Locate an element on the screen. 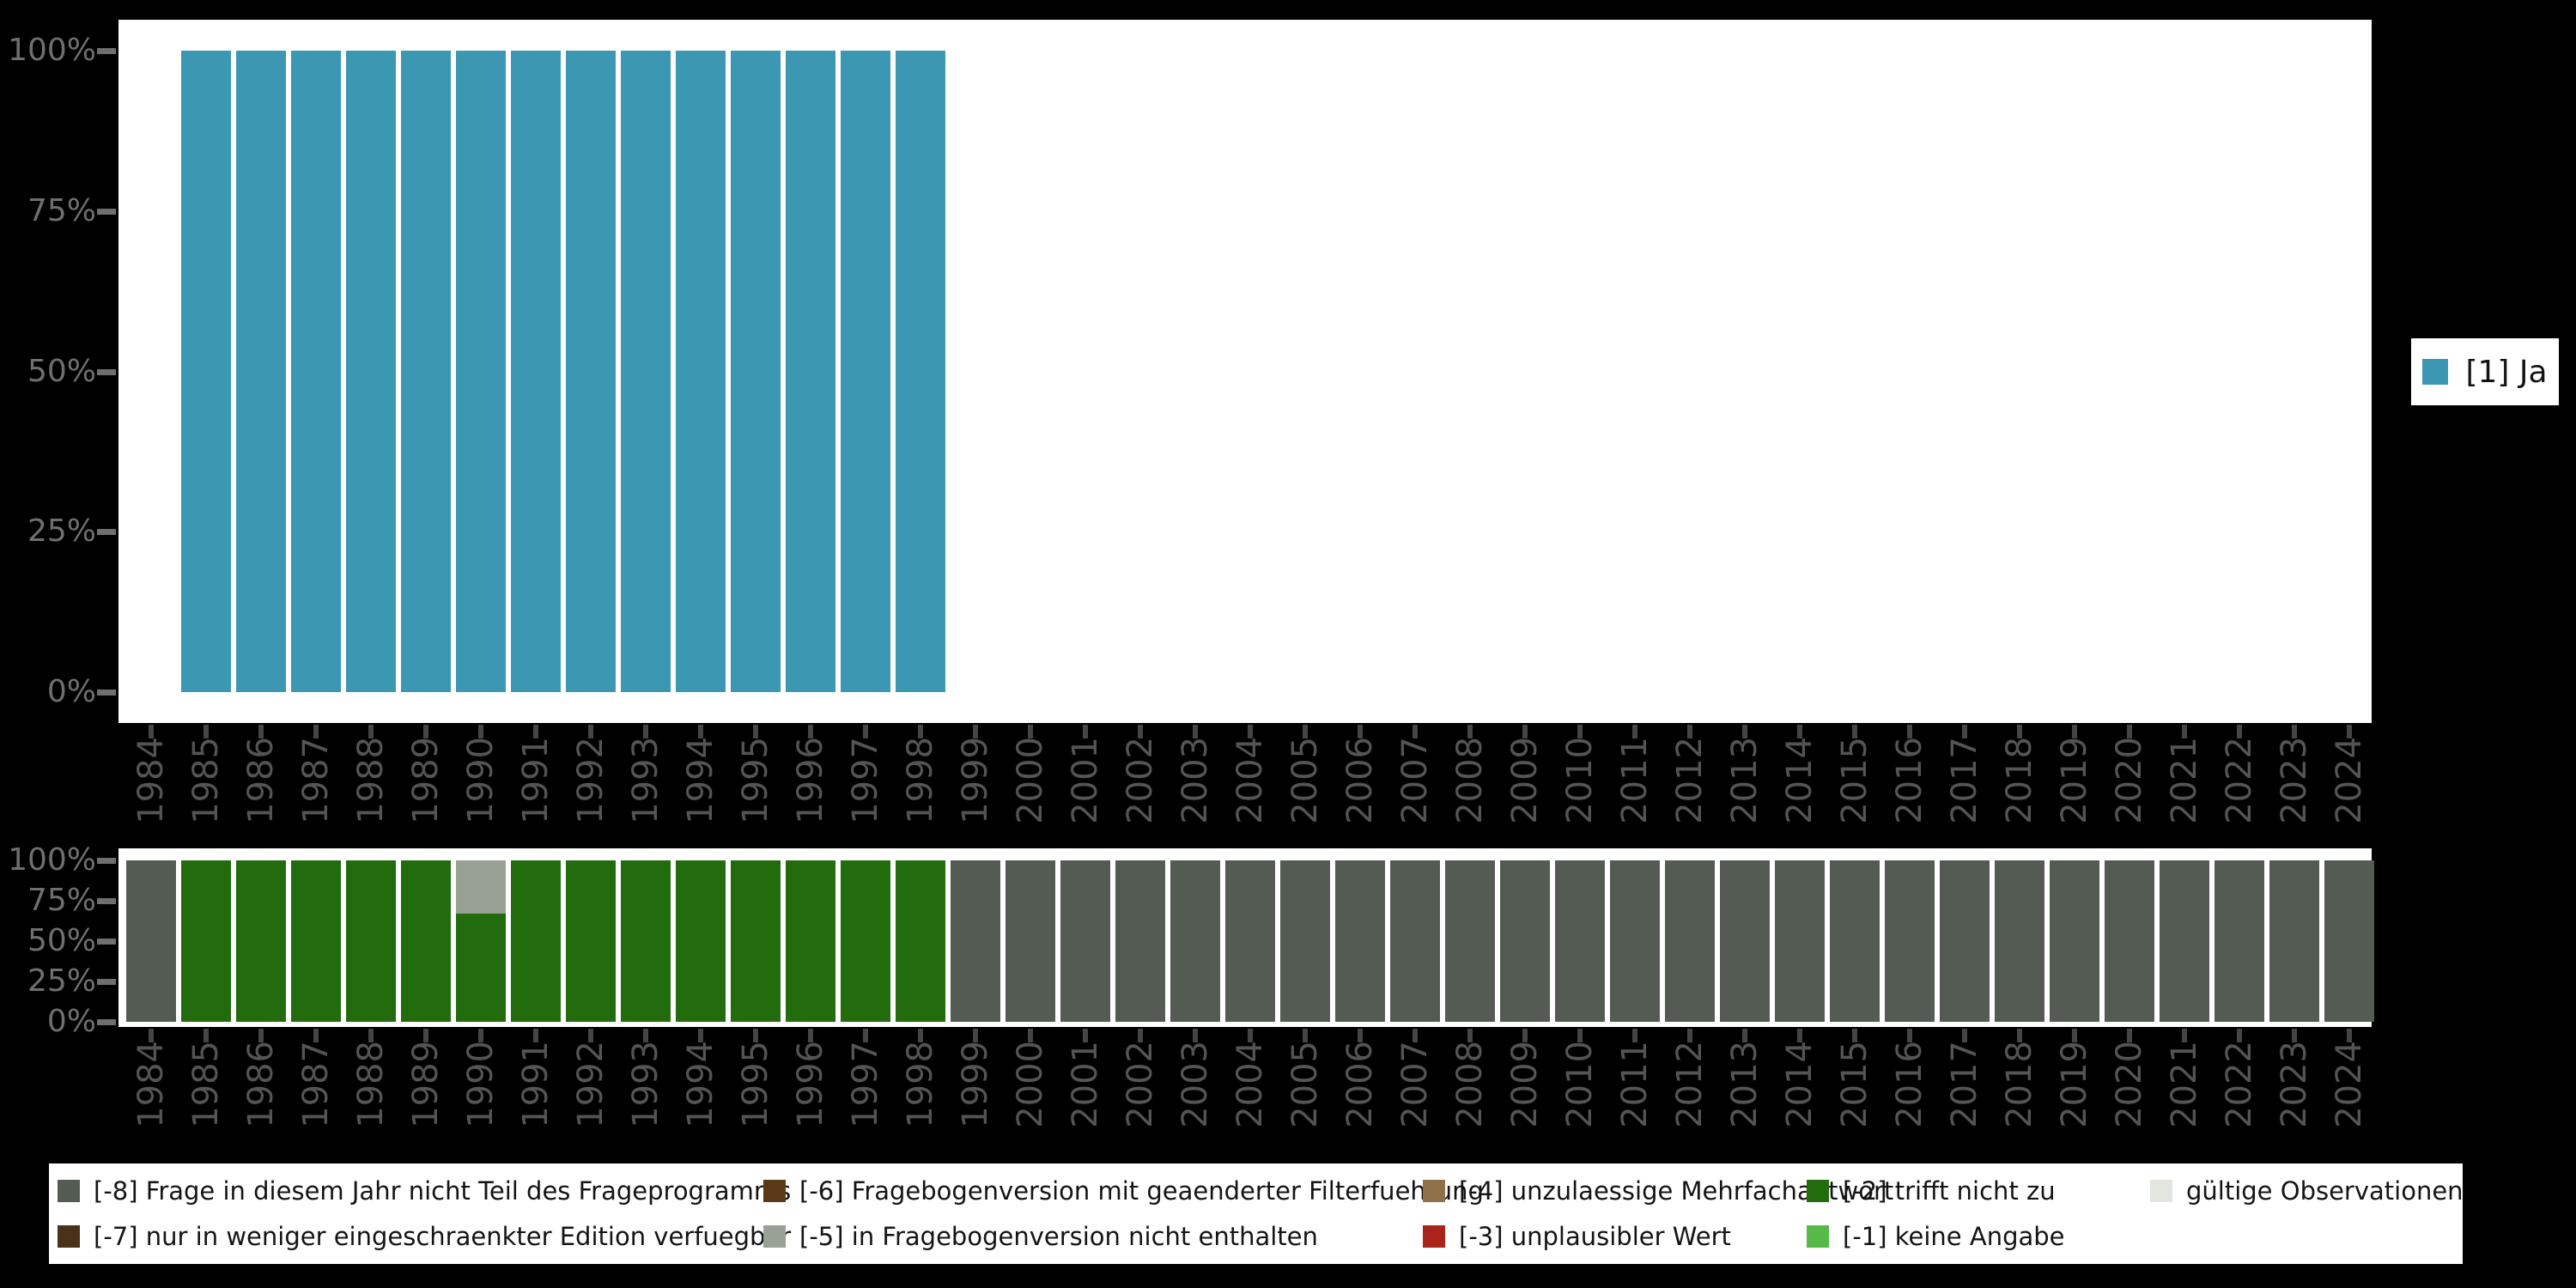 Image resolution: width=2576 pixels, height=1288 pixels. x-axis-label: 1990 is located at coordinates (481, 1085).